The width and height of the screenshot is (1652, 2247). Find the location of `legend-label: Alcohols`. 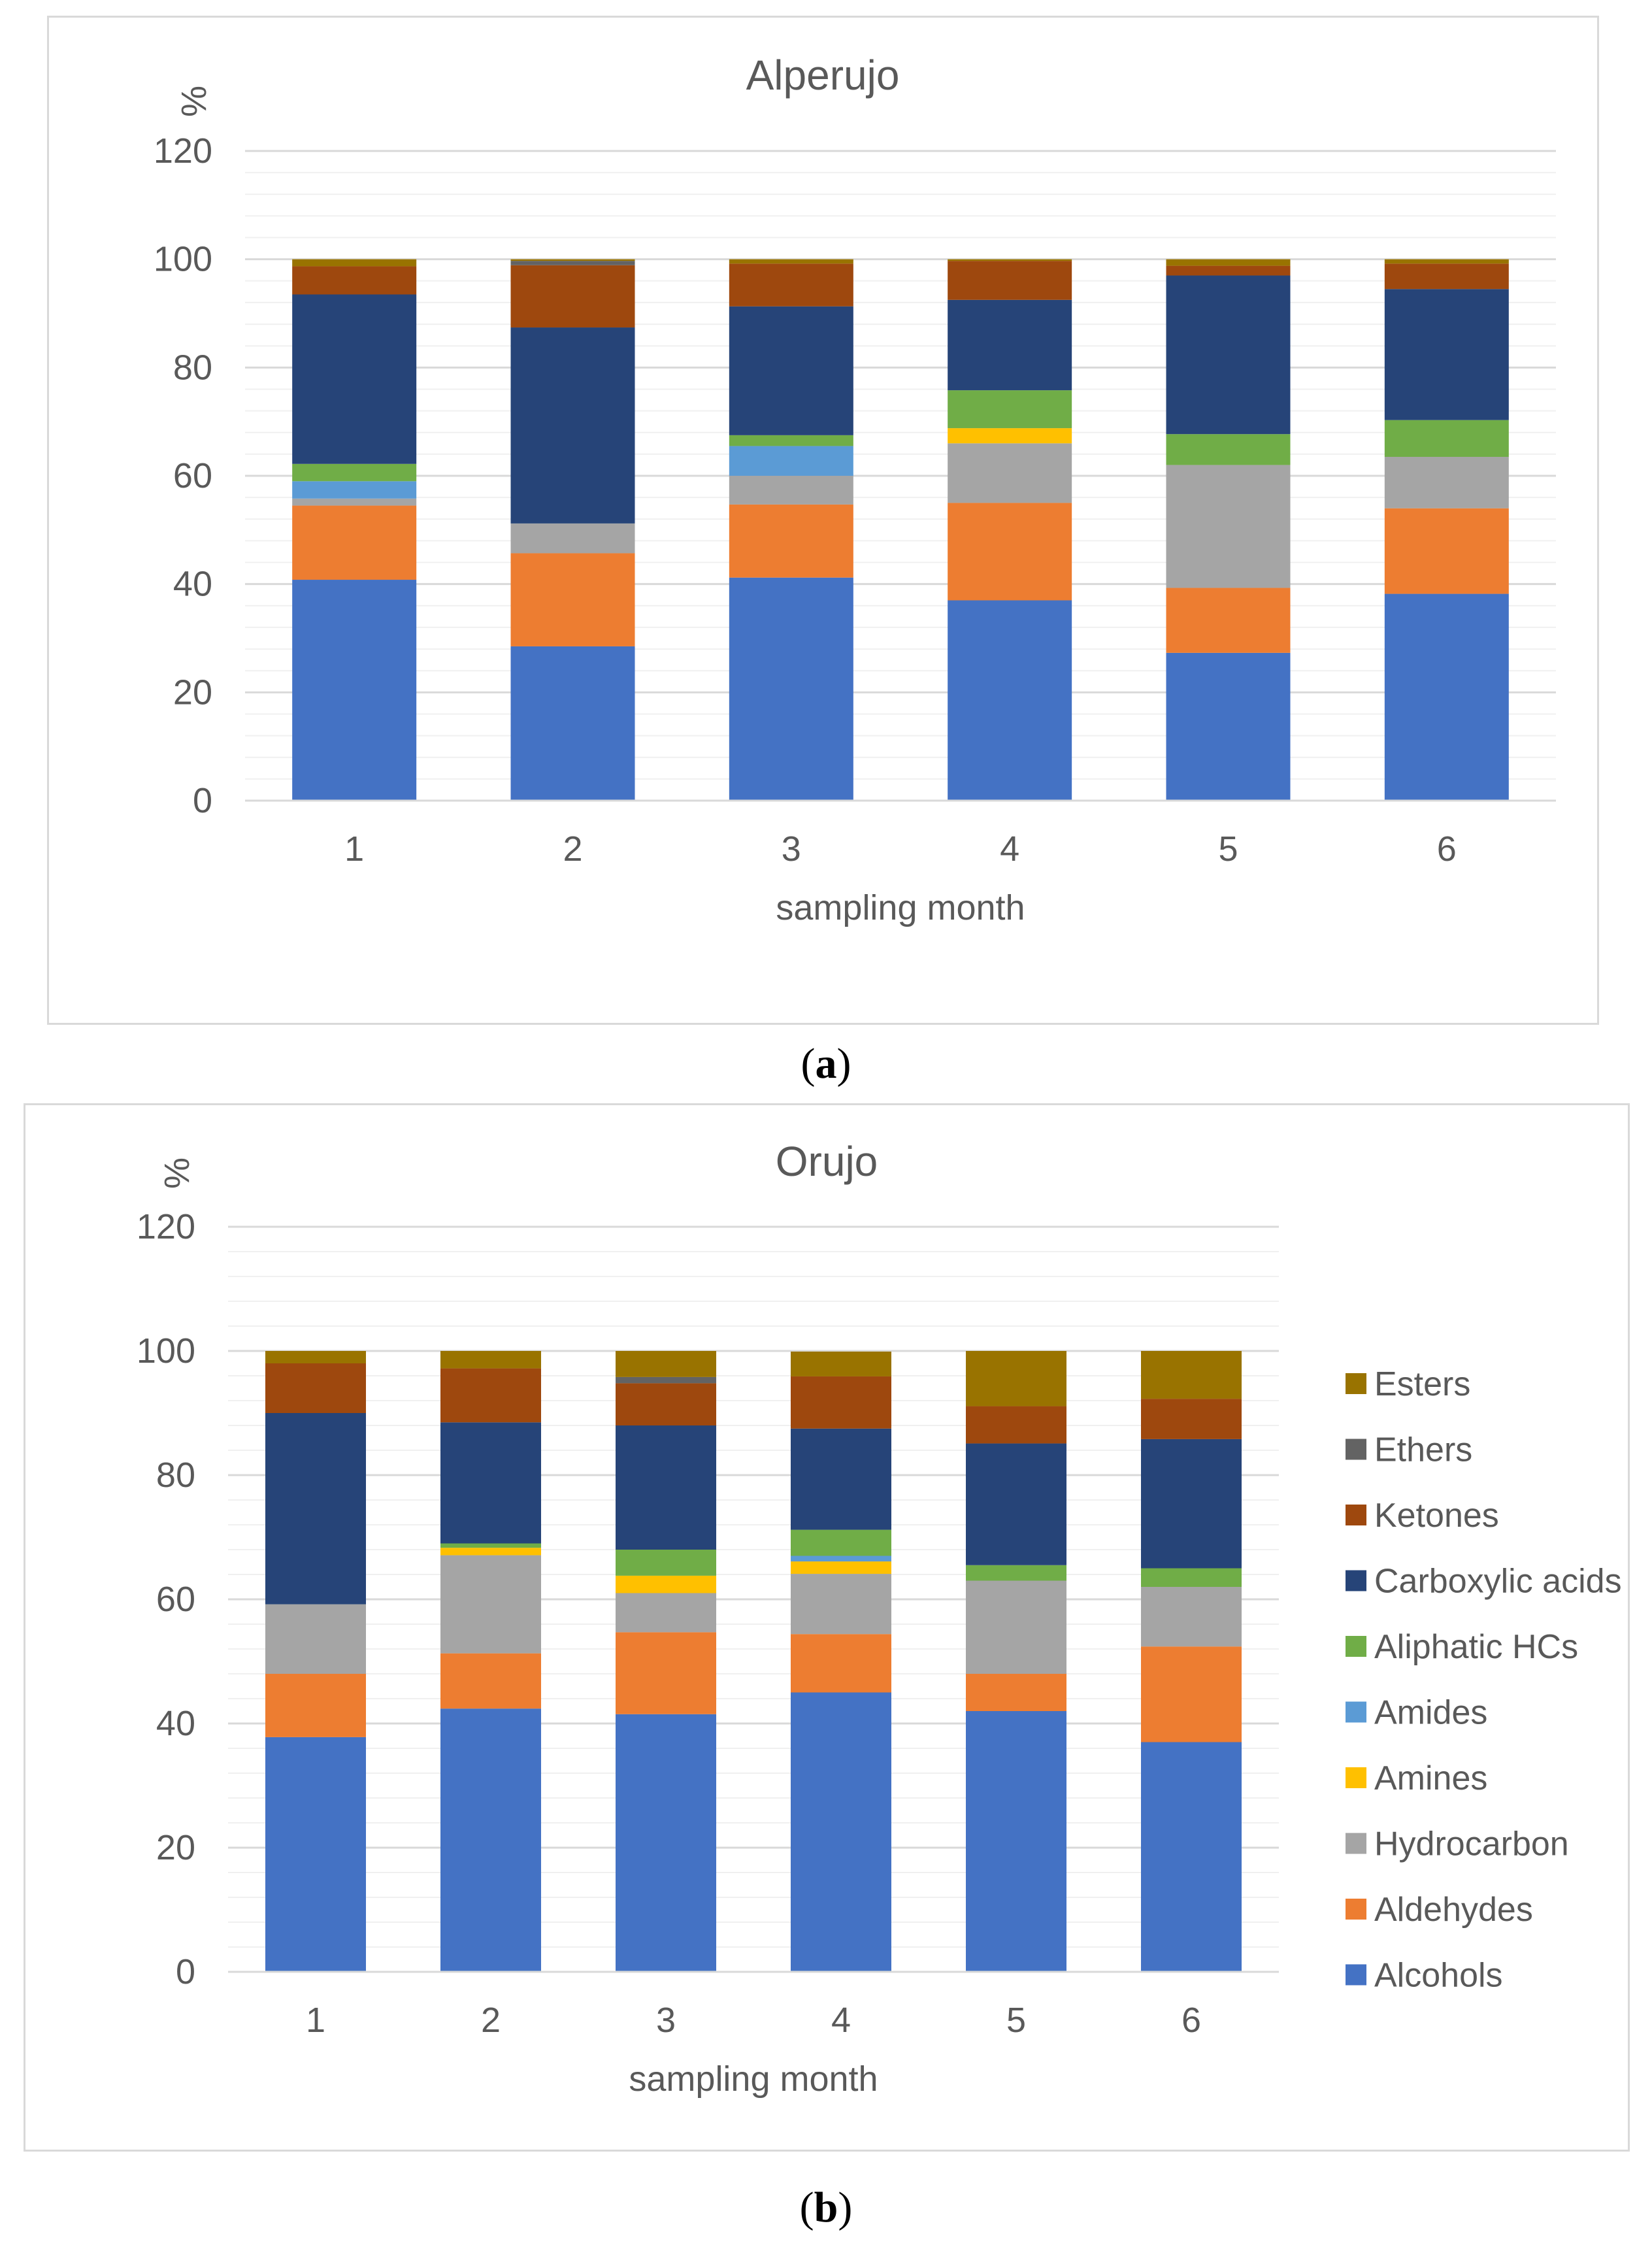

legend-label: Alcohols is located at coordinates (1439, 1976).